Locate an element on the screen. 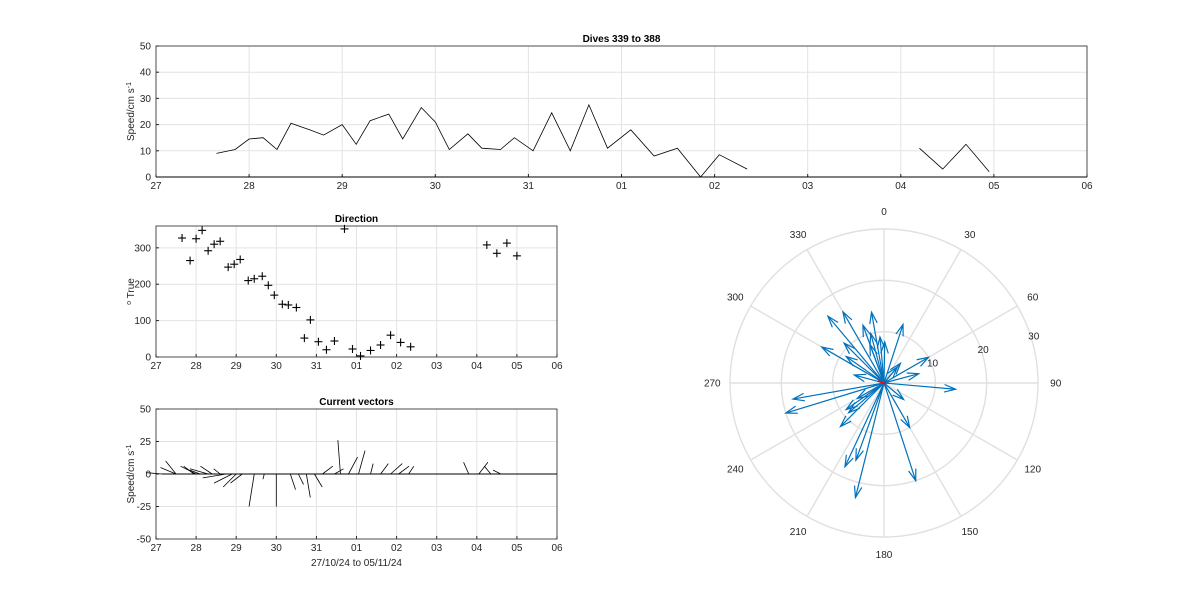 Image resolution: width=1200 pixels, height=605 pixels. polar-ring is located at coordinates (884, 383).